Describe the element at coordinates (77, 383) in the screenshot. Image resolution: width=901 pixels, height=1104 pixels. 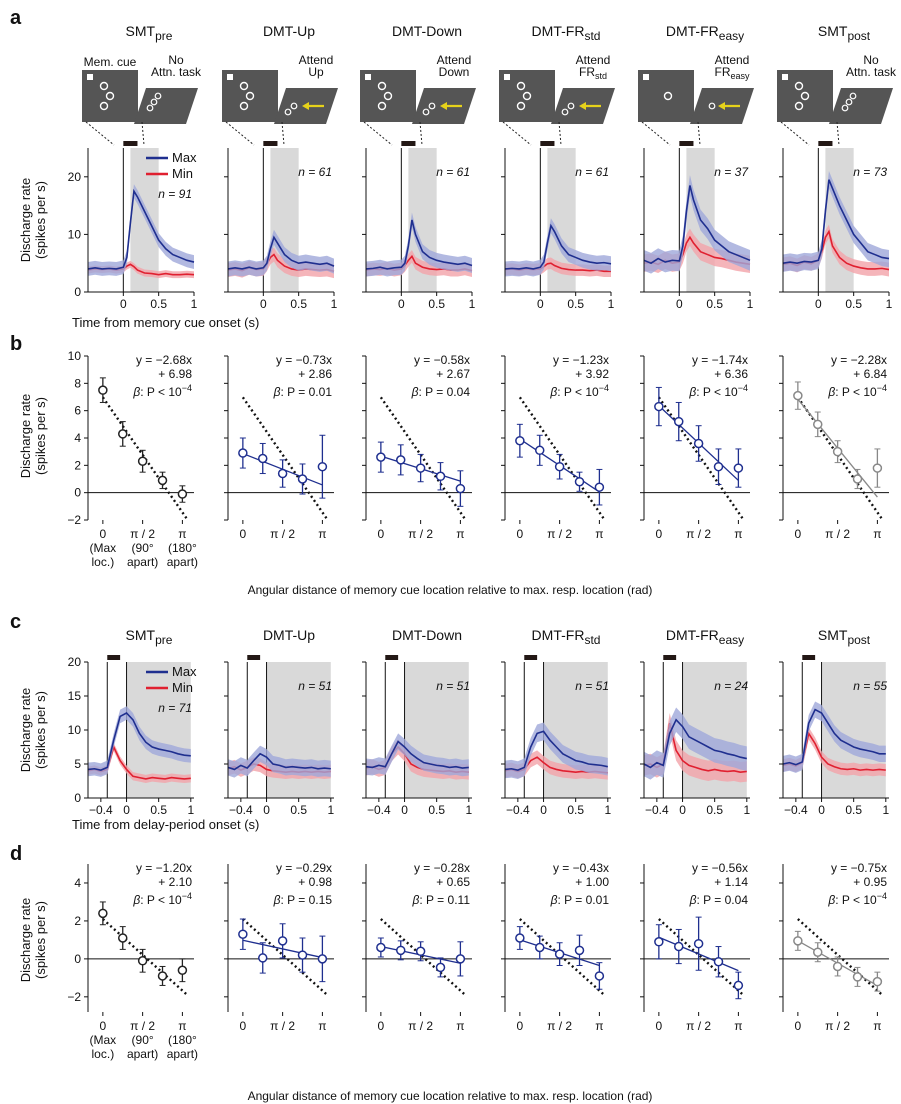
I see `y-tick-label: 8` at that location.